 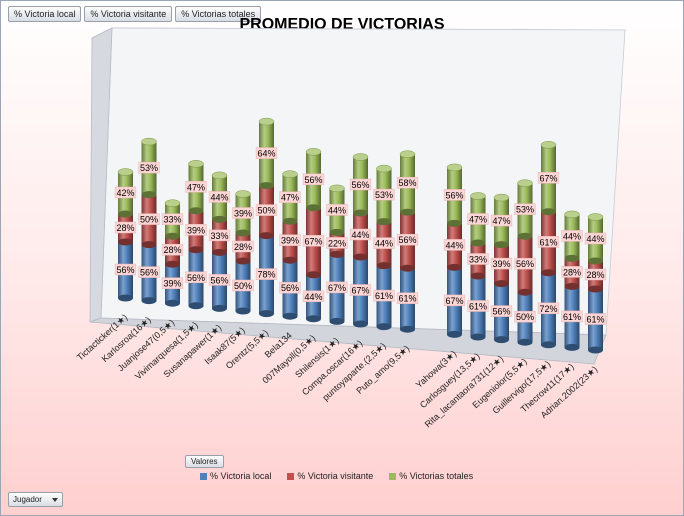 I want to click on svg-text: 78%, so click(x=266, y=275).